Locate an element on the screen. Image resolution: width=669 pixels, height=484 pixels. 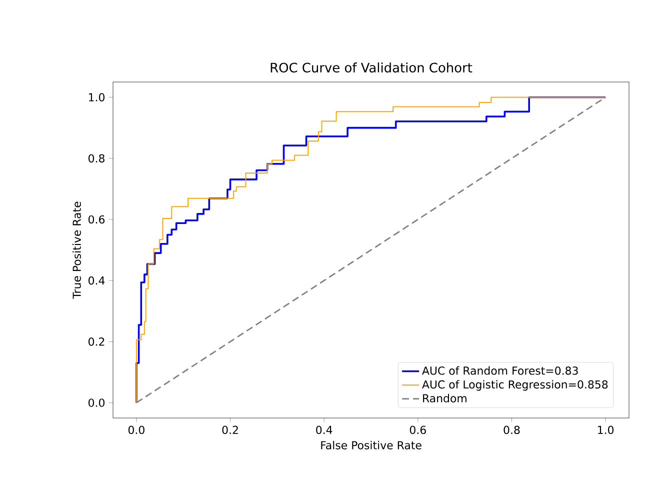
x-tick-label: 0.4 is located at coordinates (324, 430).